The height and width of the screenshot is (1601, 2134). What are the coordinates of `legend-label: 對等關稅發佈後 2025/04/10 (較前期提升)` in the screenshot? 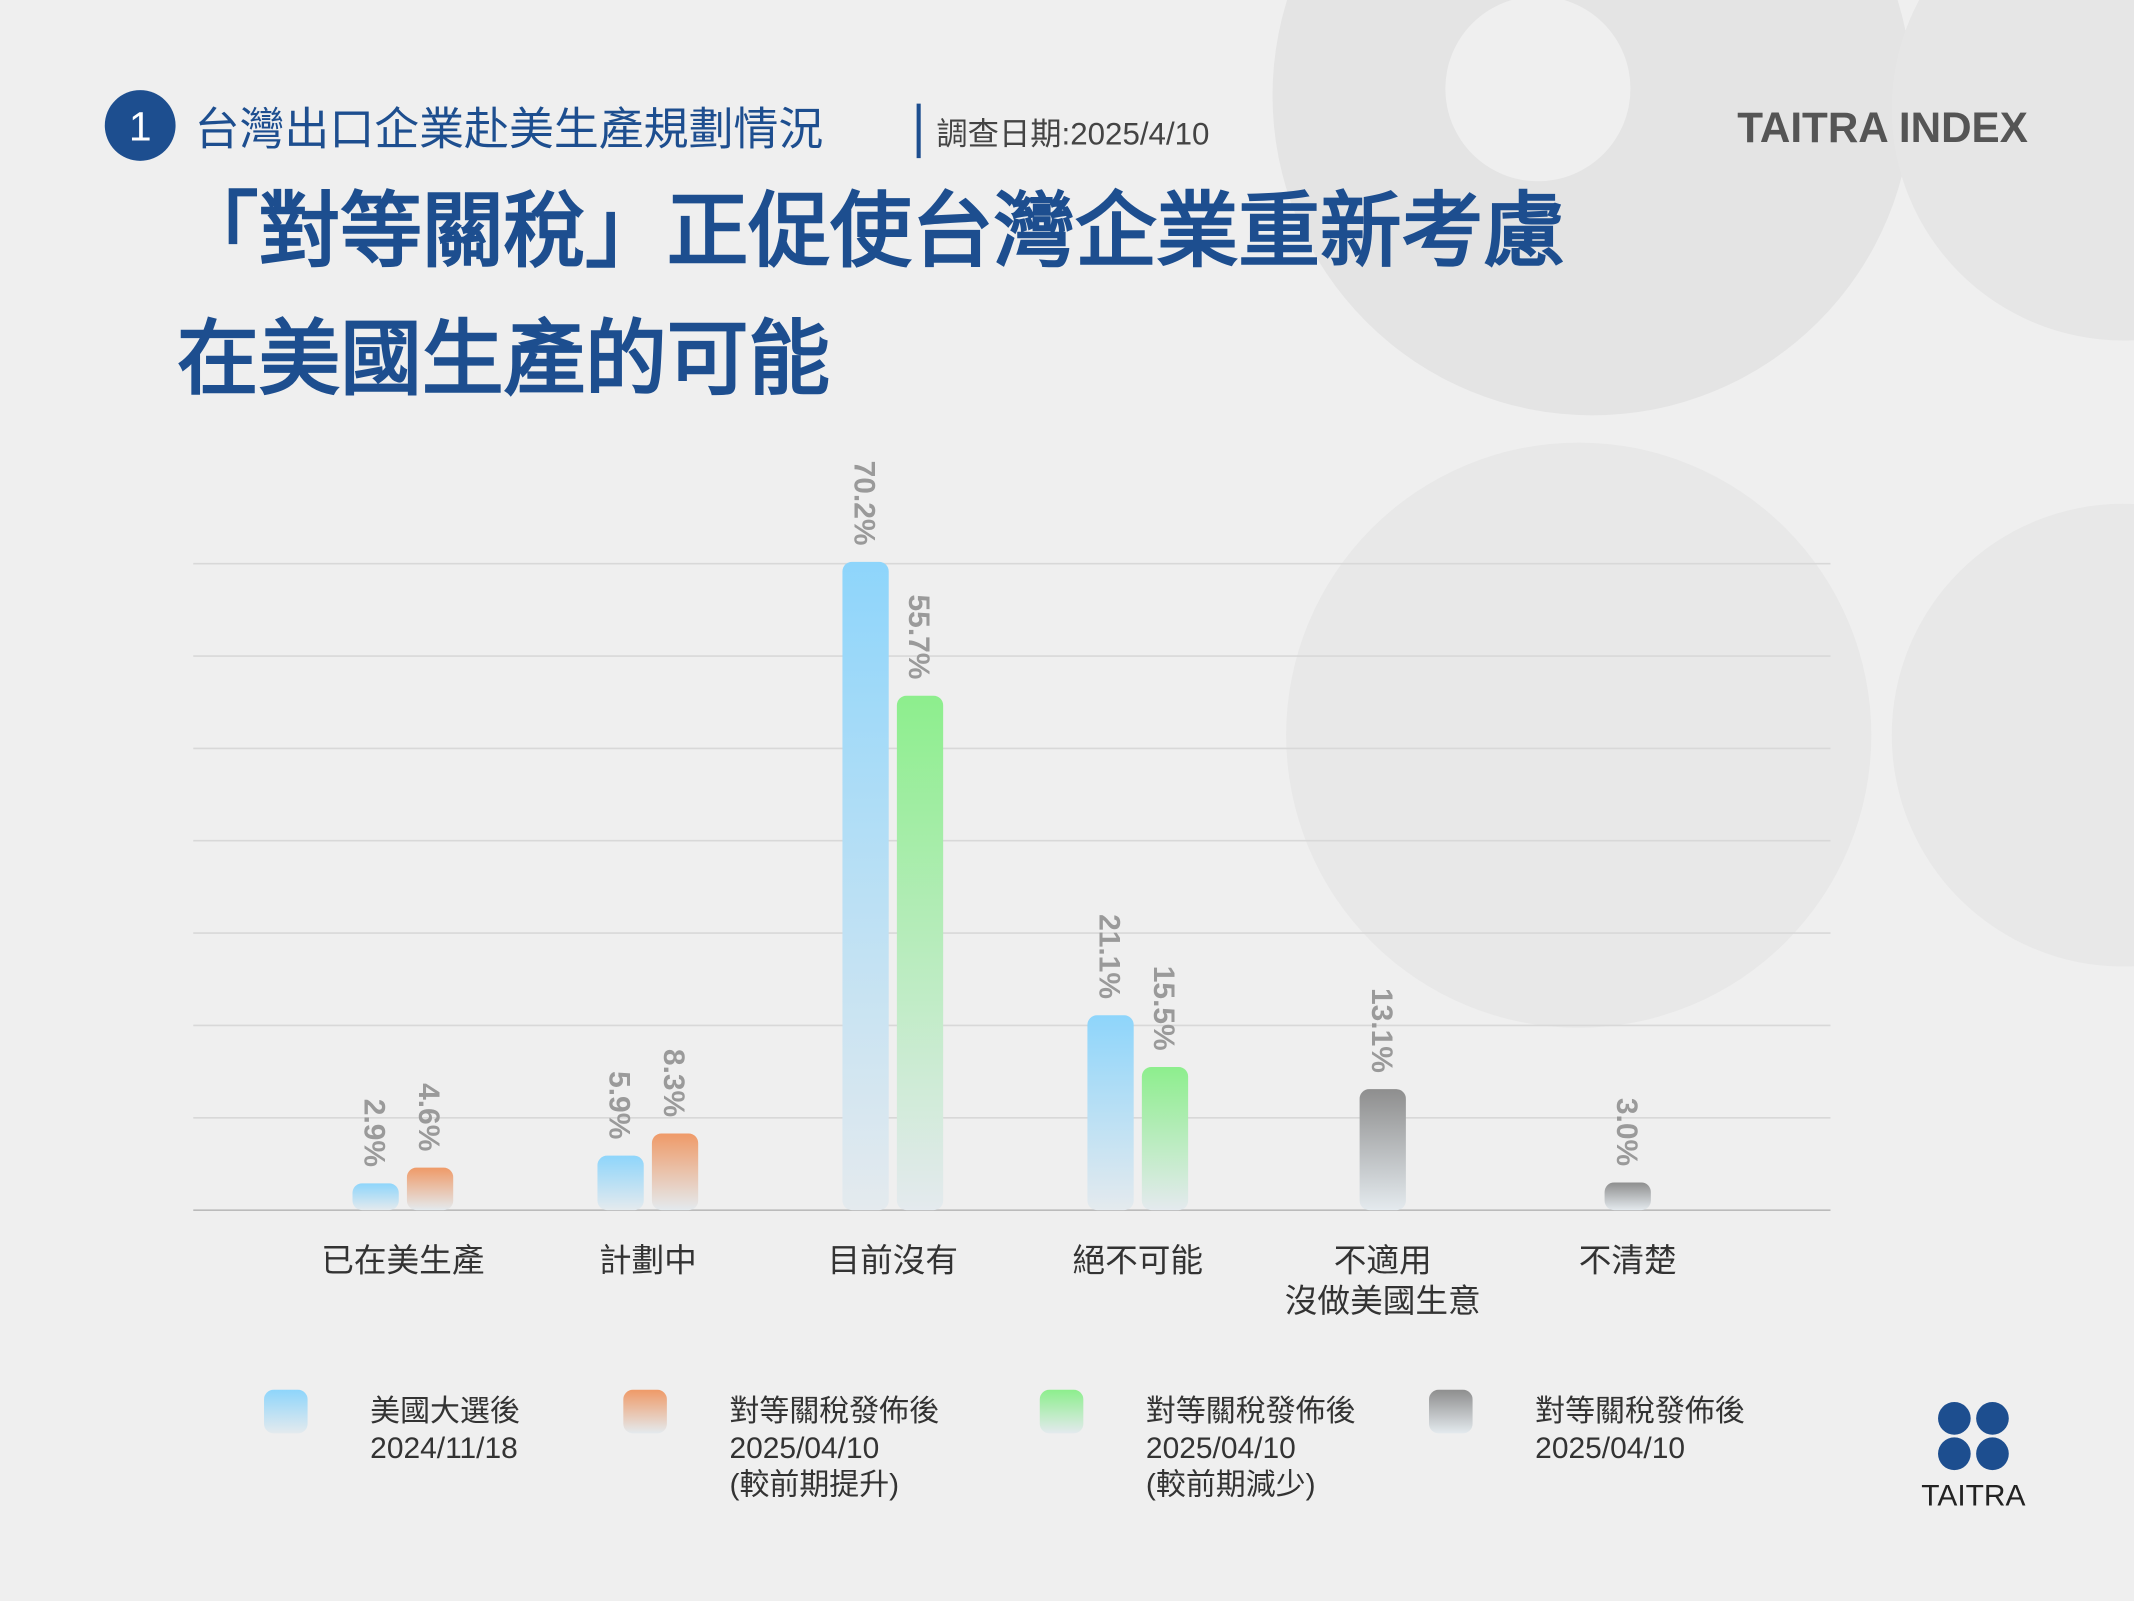 It's located at (834, 1448).